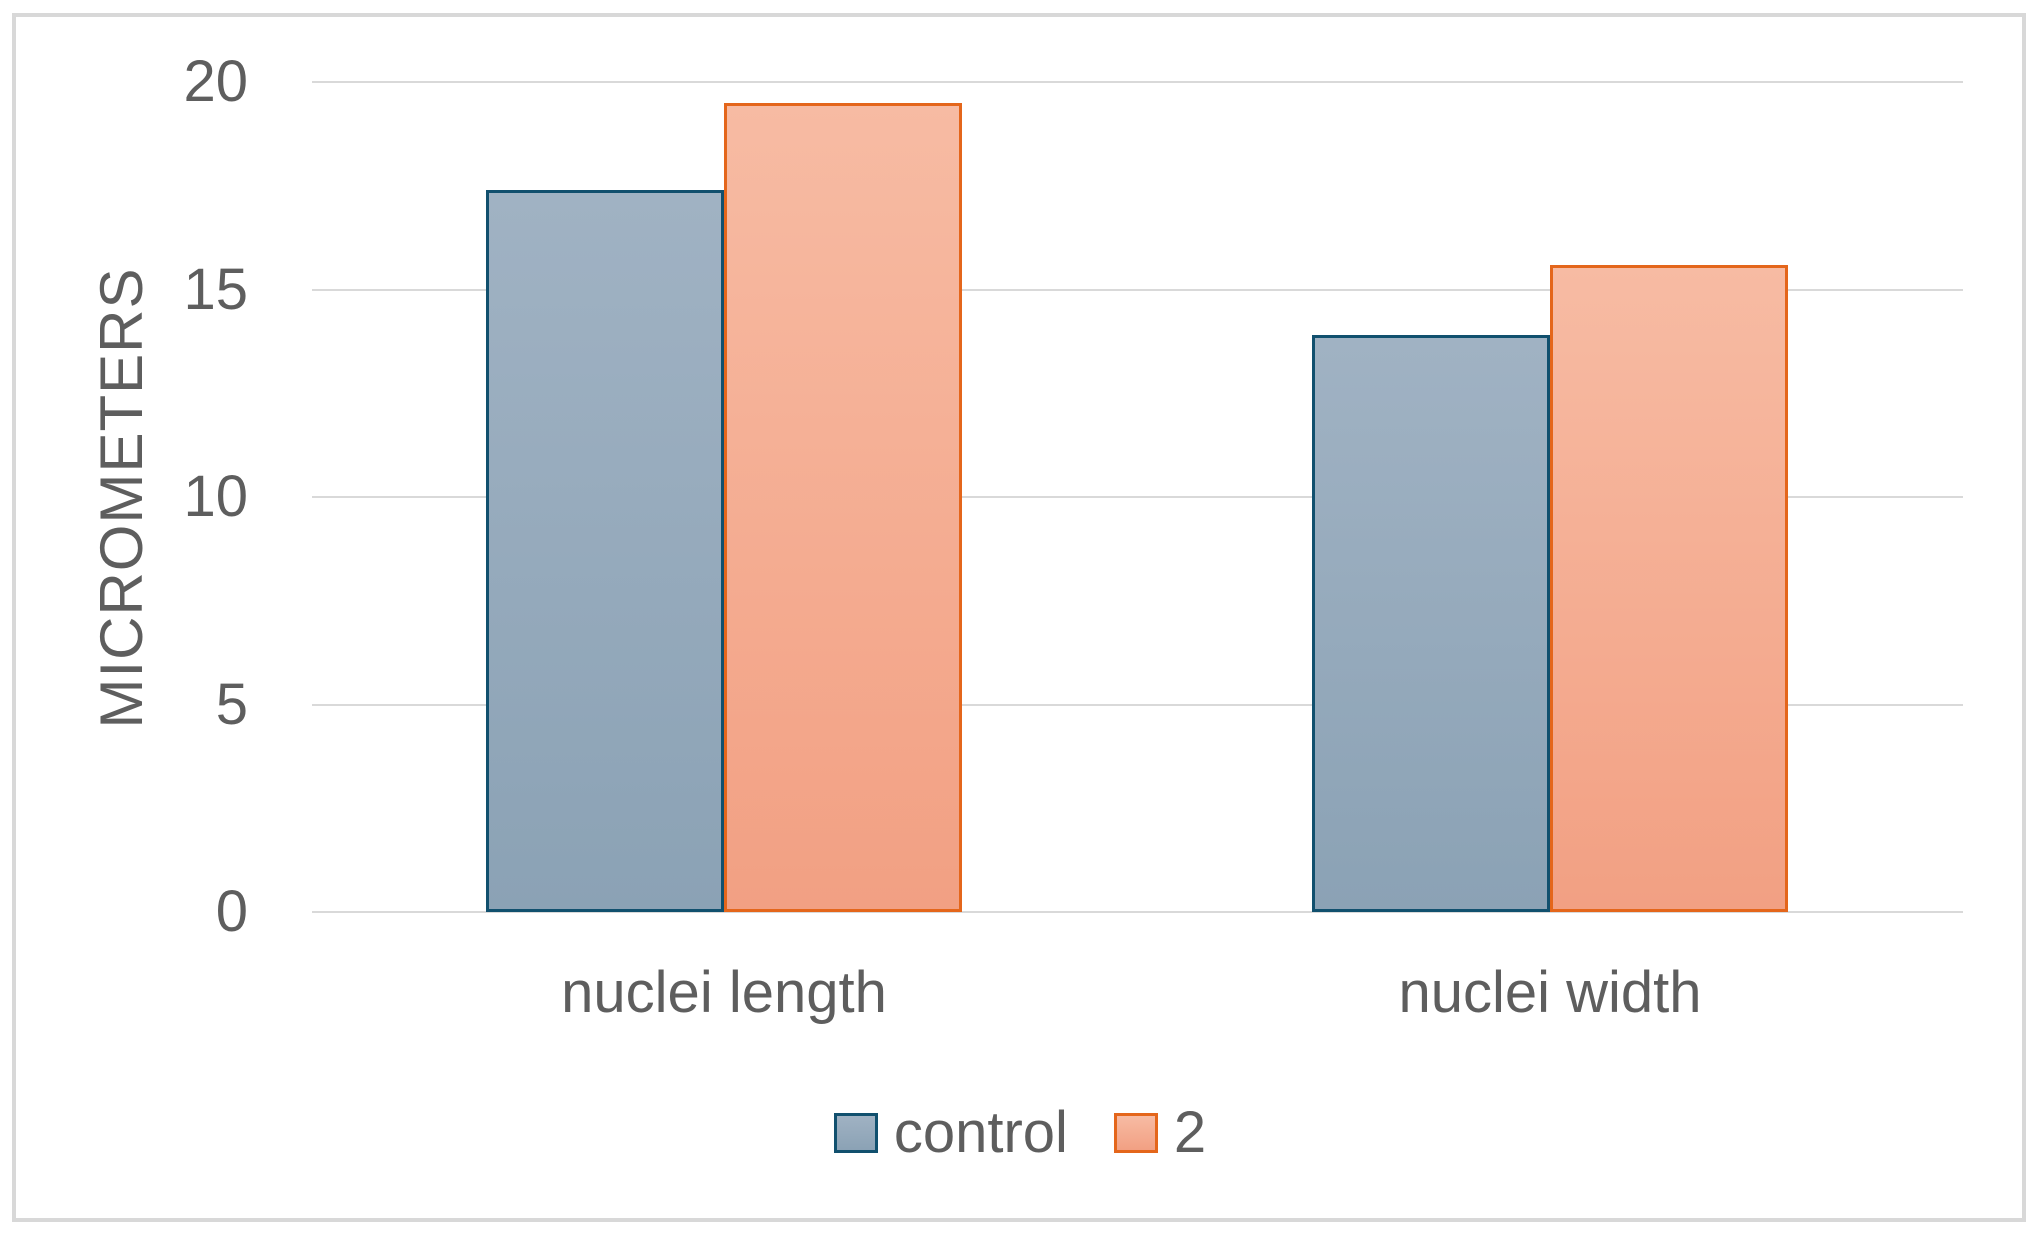  I want to click on legend-label-control: control, so click(980, 1132).